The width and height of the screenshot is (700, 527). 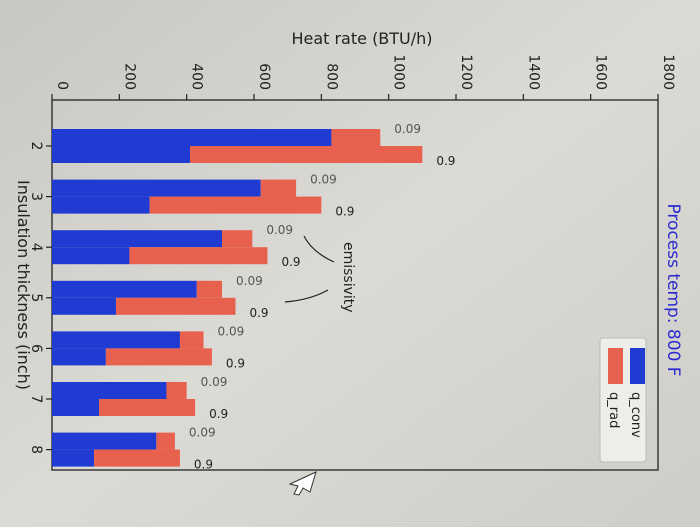 What do you see at coordinates (129, 76) in the screenshot?
I see `y-tick-label: 200` at bounding box center [129, 76].